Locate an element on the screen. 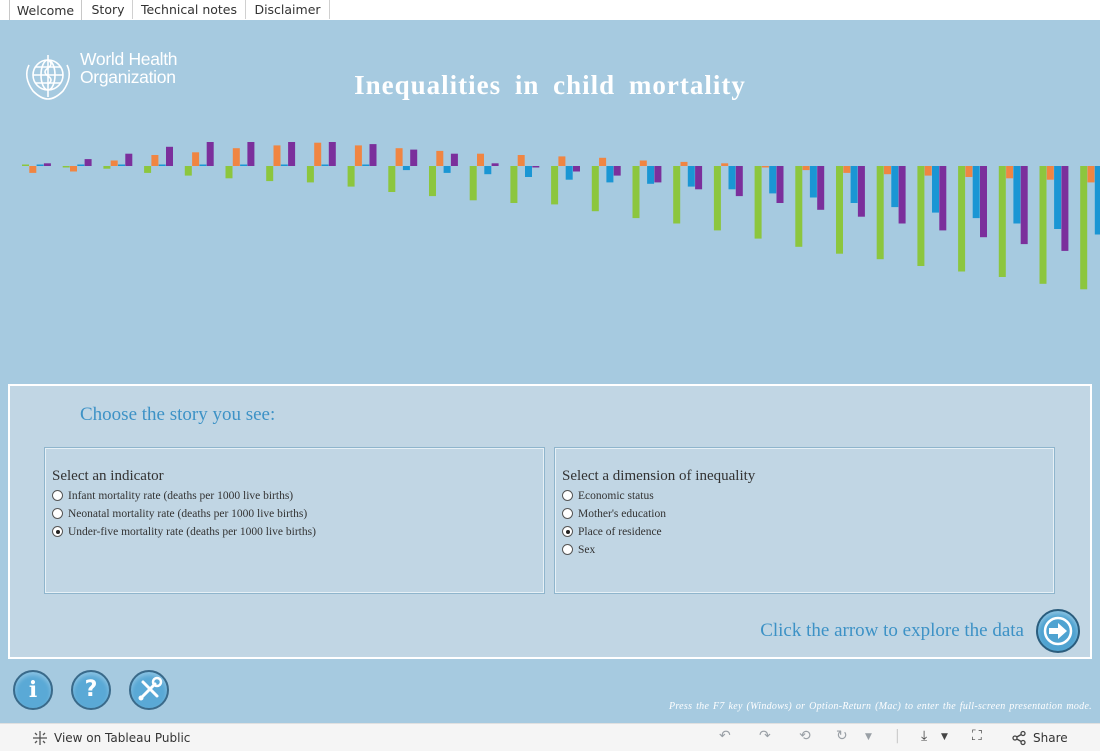 This screenshot has height=751, width=1100. story-tab-bar: Welcome Story Technical notes Disclaimer is located at coordinates (550, 10).